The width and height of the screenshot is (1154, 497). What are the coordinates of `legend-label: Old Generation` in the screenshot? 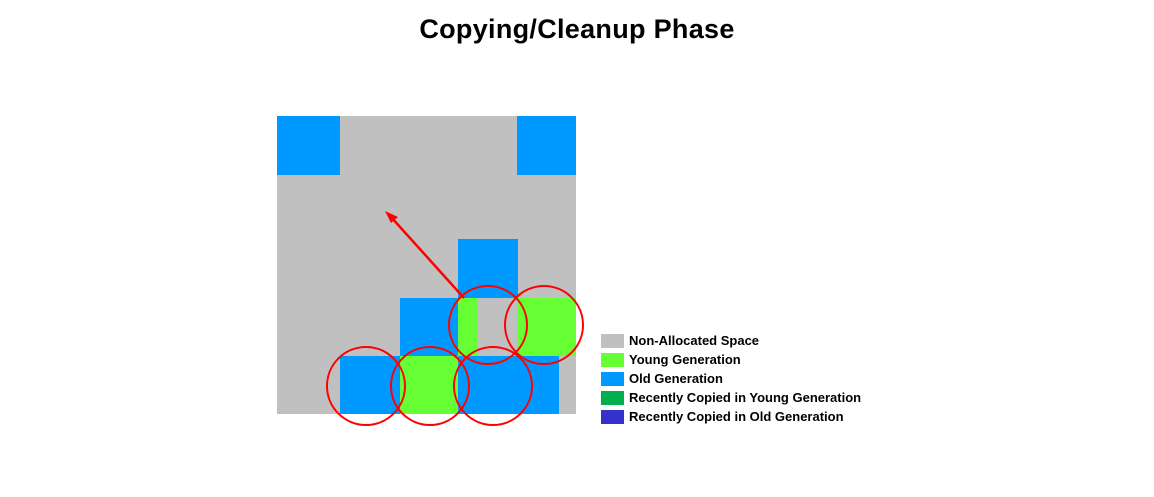 It's located at (676, 378).